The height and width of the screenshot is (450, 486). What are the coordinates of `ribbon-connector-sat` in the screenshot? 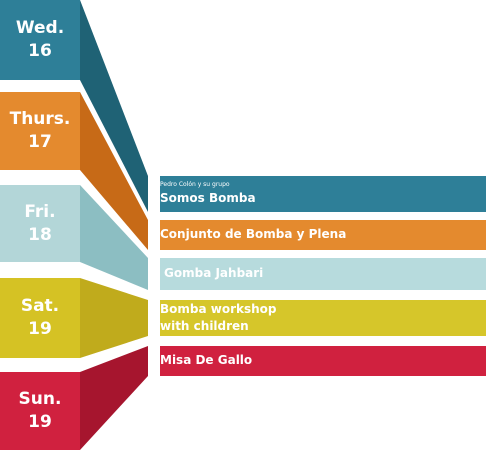 It's located at (114, 318).